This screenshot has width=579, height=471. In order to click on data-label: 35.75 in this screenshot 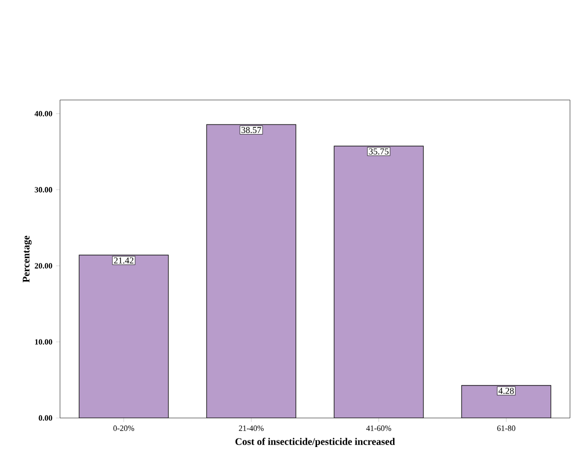, I will do `click(379, 151)`.